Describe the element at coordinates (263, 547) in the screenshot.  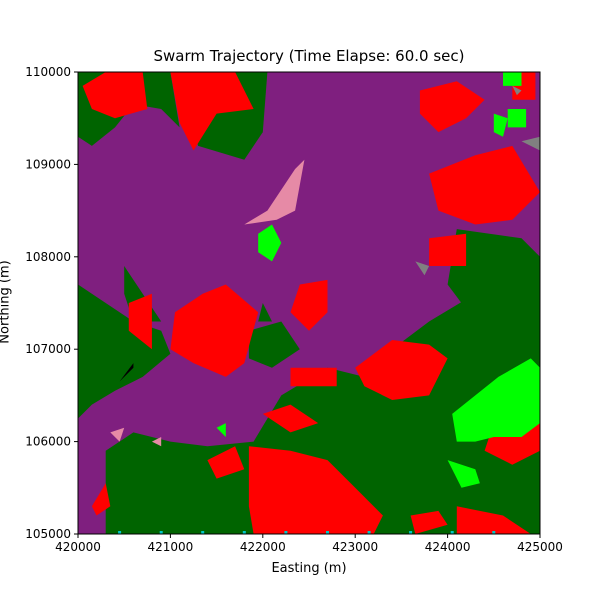
I see `x-tick-label: 422000` at that location.